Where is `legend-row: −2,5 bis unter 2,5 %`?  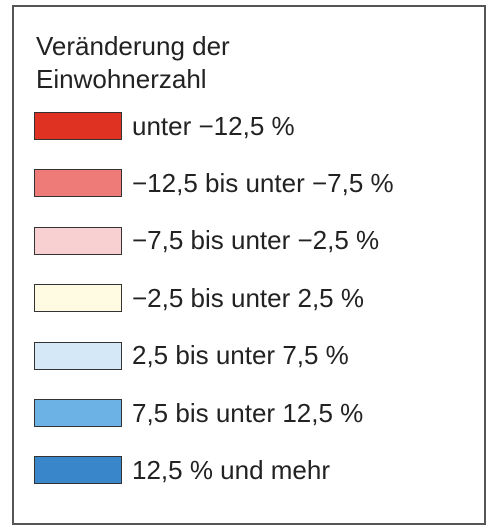
legend-row: −2,5 bis unter 2,5 % is located at coordinates (199, 298).